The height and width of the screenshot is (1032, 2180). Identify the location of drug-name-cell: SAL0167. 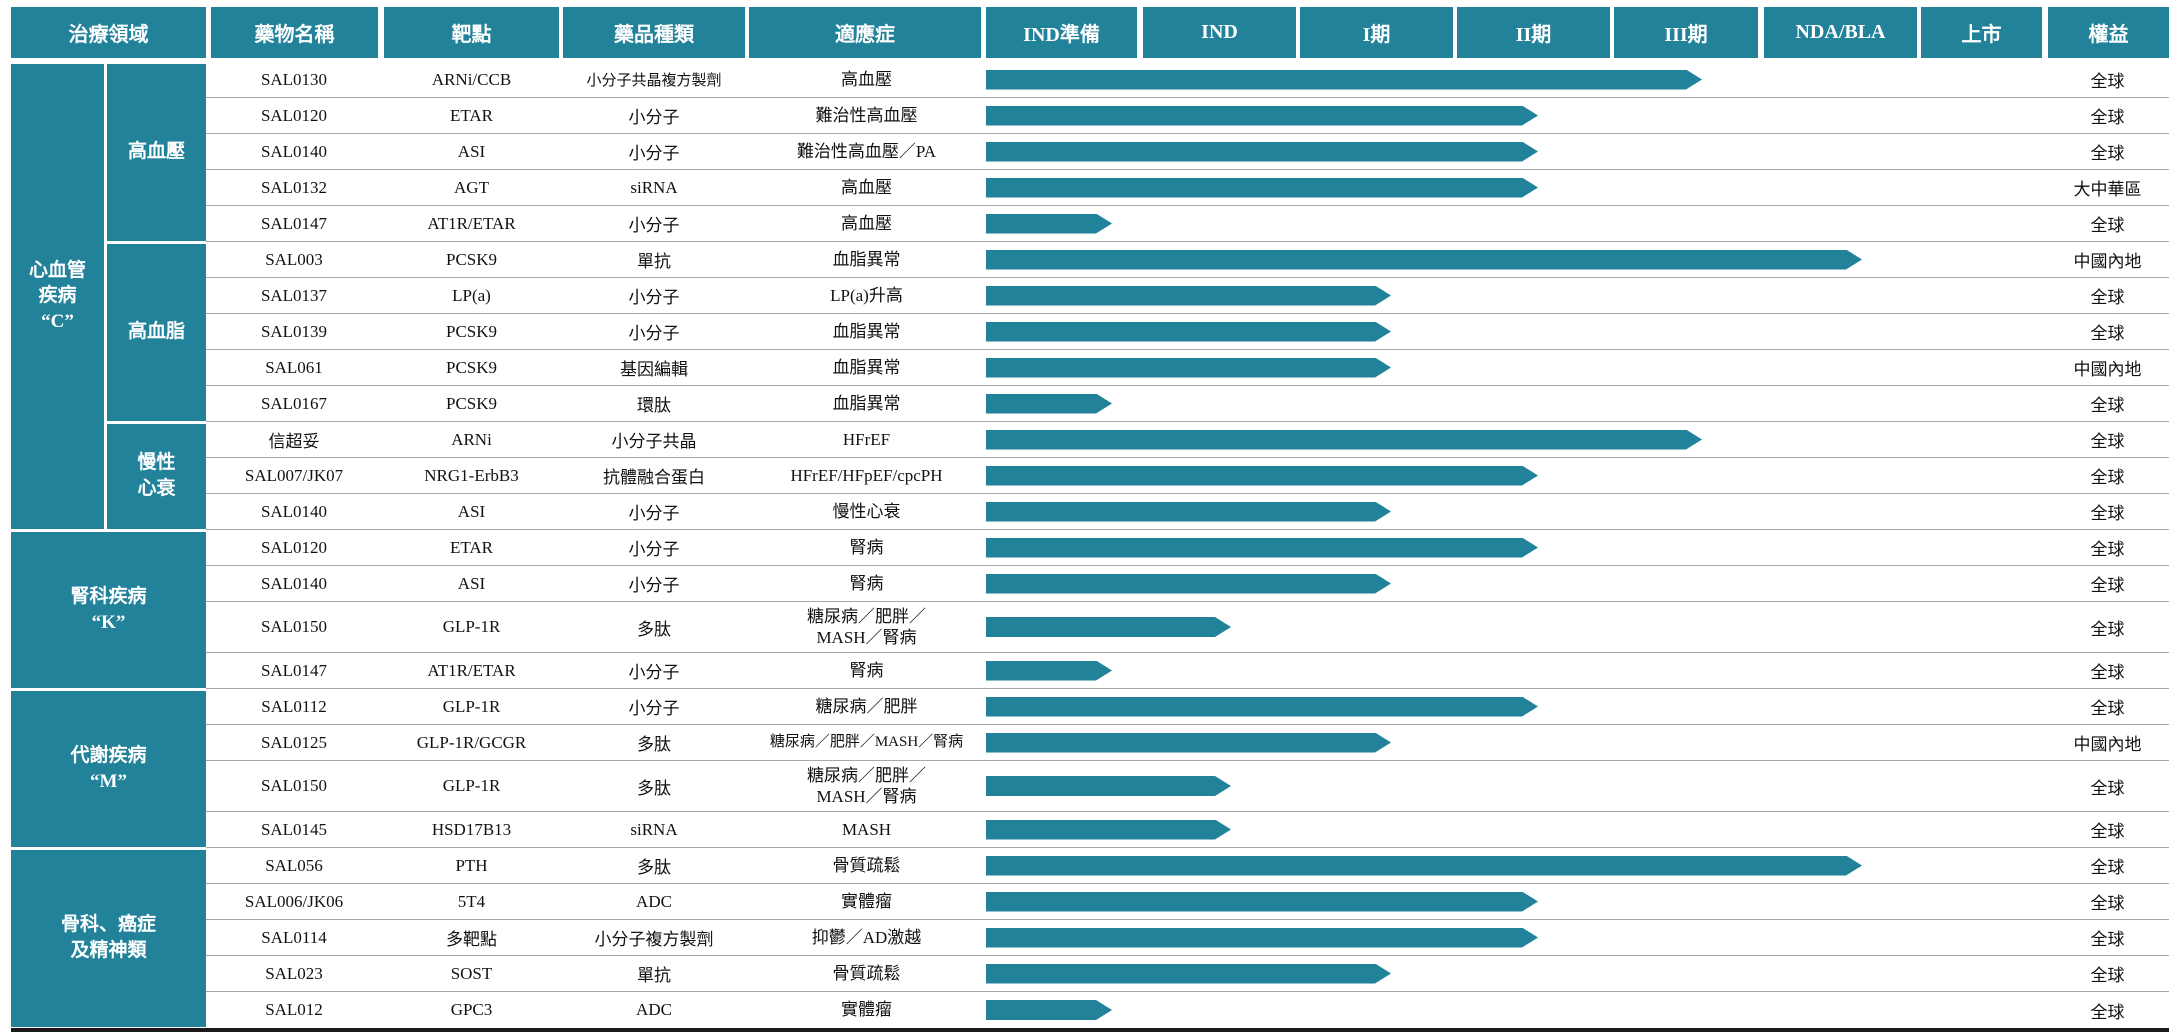
(294, 403).